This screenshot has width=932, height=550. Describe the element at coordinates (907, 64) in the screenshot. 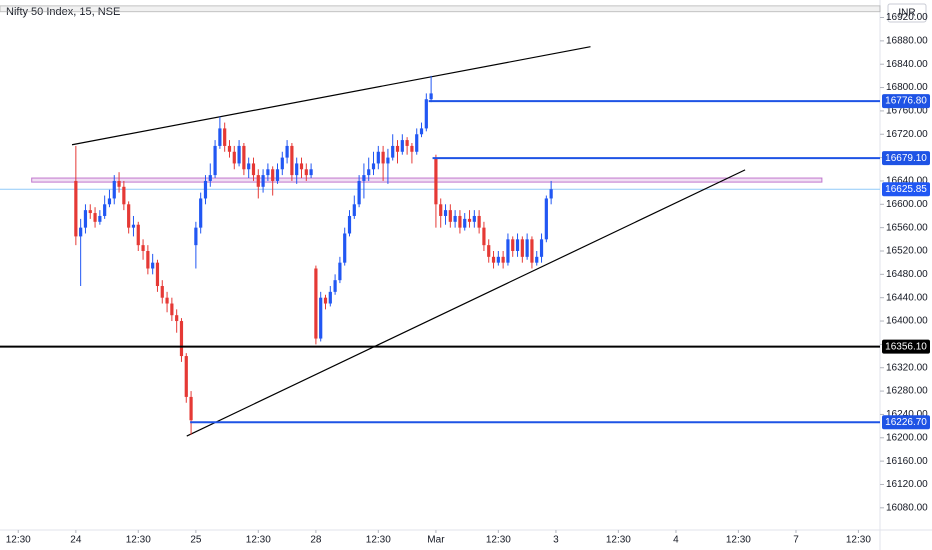

I see `y-tick-label: 16840.00` at that location.